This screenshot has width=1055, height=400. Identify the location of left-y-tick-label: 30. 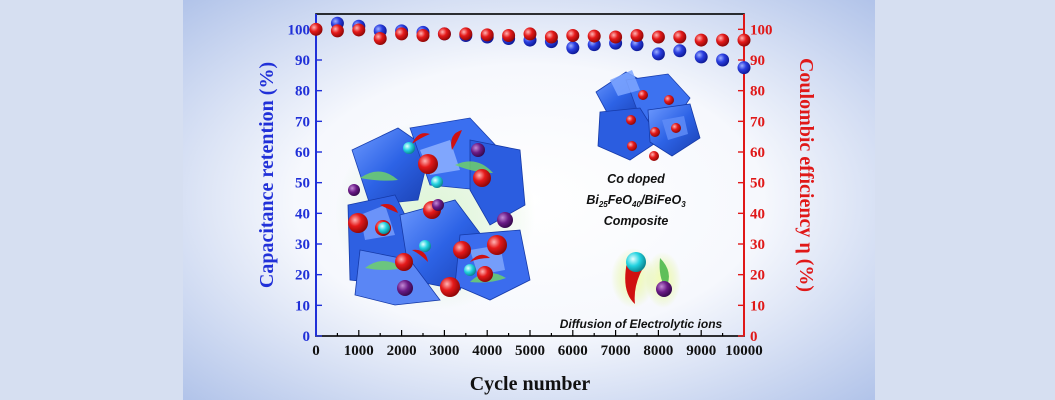
(302, 245).